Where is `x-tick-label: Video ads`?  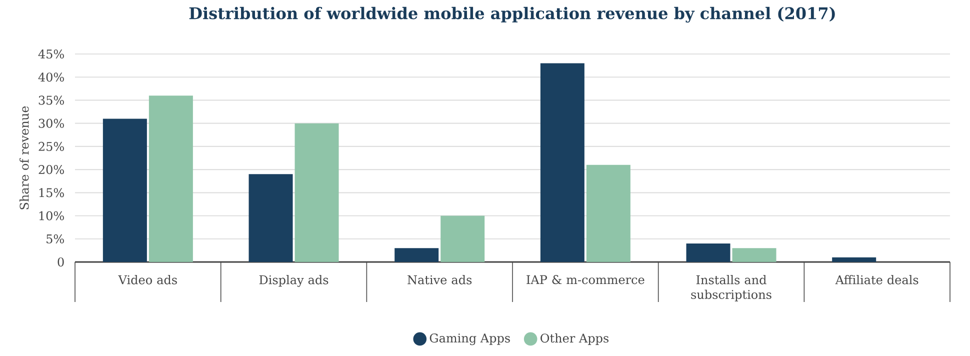 x-tick-label: Video ads is located at coordinates (147, 279).